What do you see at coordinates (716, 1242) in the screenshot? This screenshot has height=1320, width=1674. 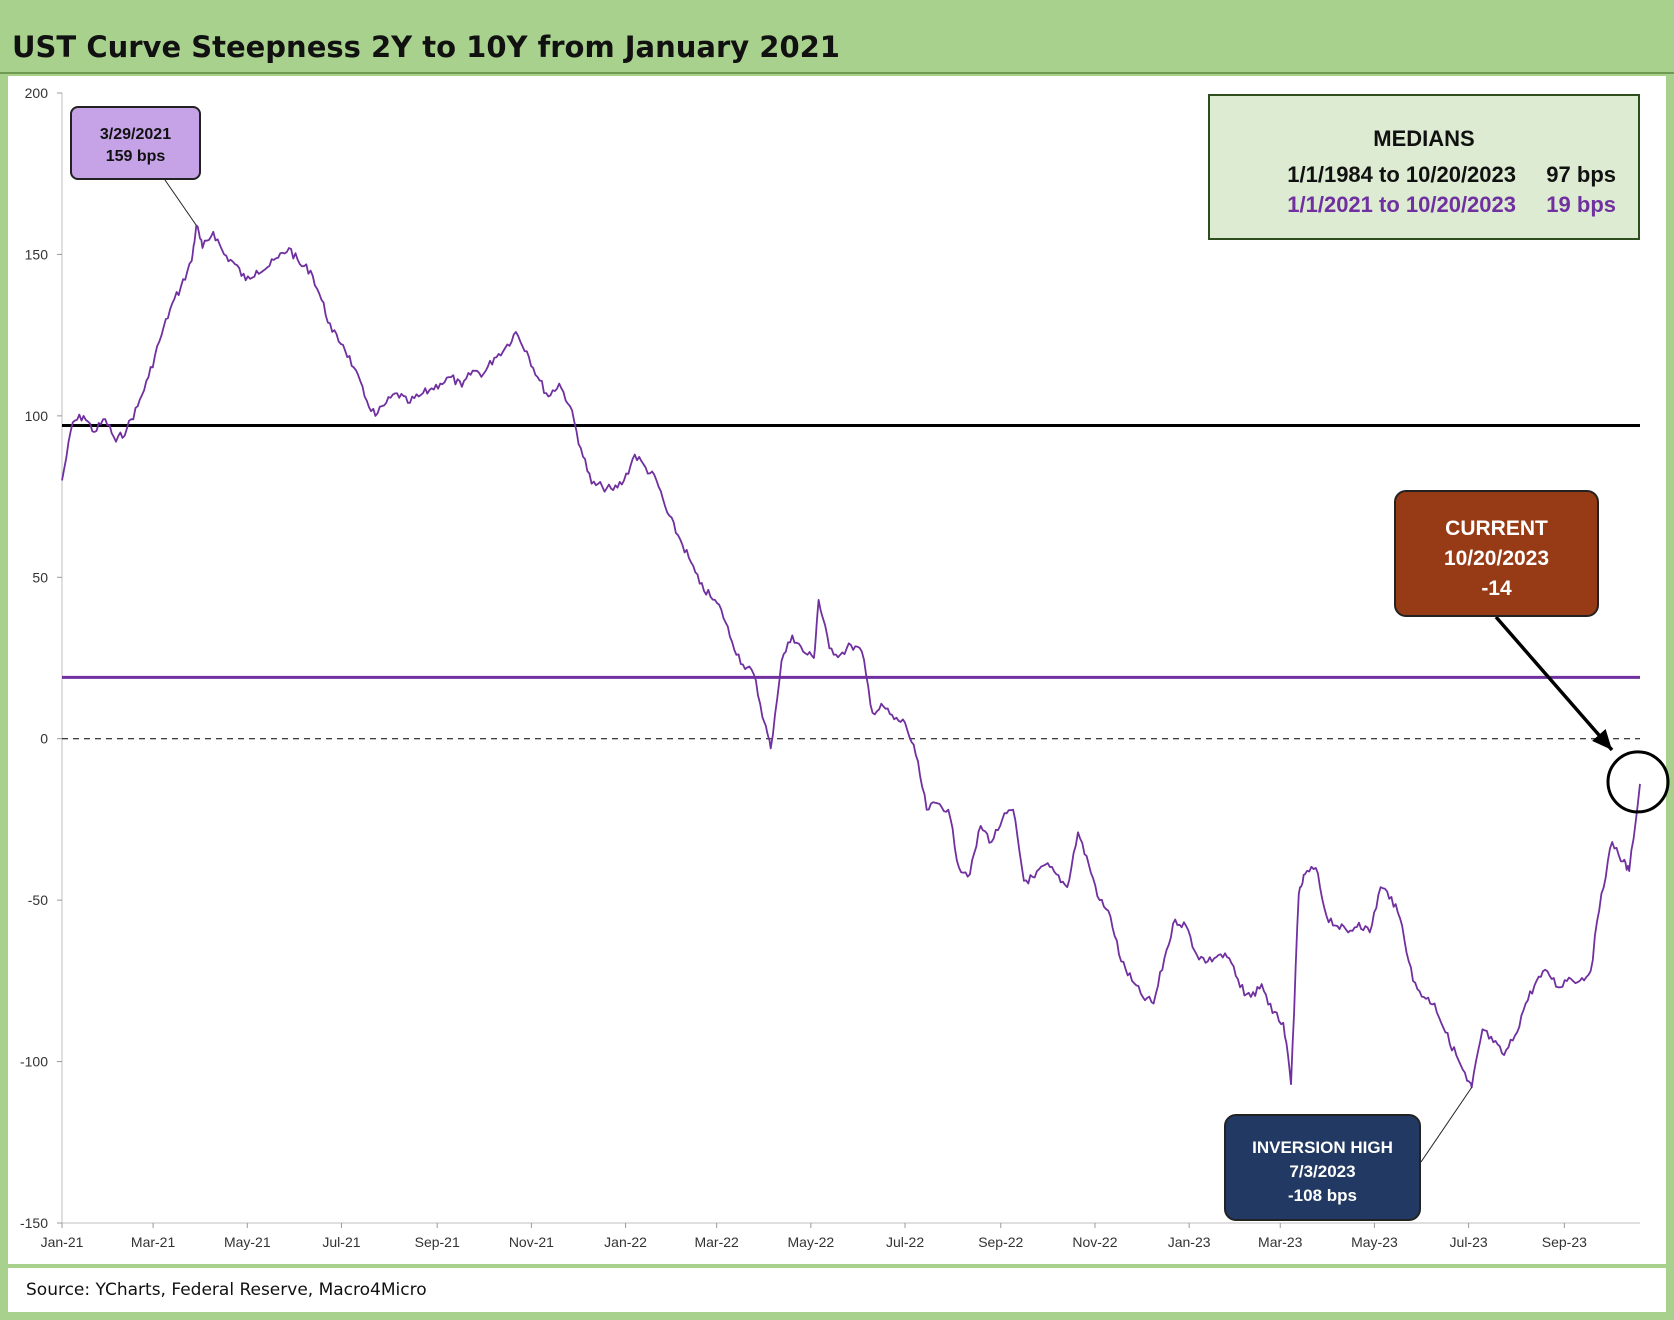 I see `x-tick-label: Mar-22` at bounding box center [716, 1242].